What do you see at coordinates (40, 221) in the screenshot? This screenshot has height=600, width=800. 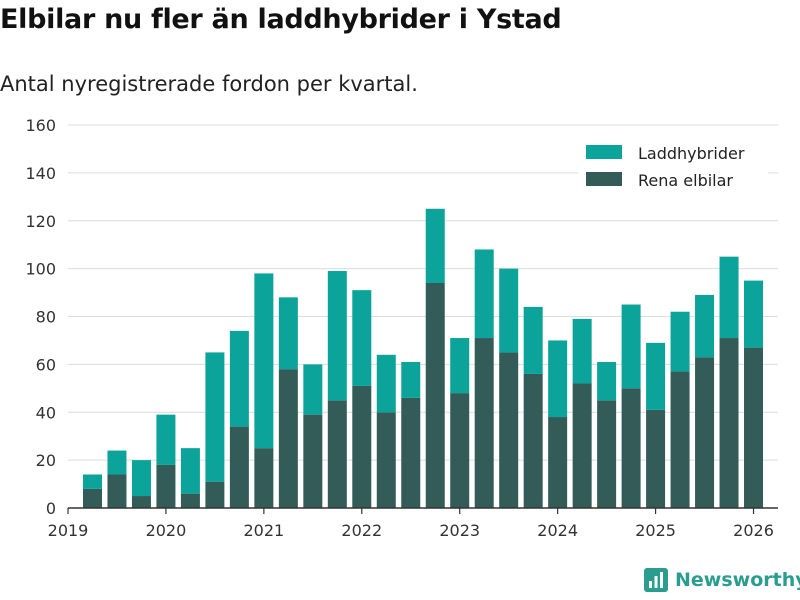 I see `y-tick-label: 120` at bounding box center [40, 221].